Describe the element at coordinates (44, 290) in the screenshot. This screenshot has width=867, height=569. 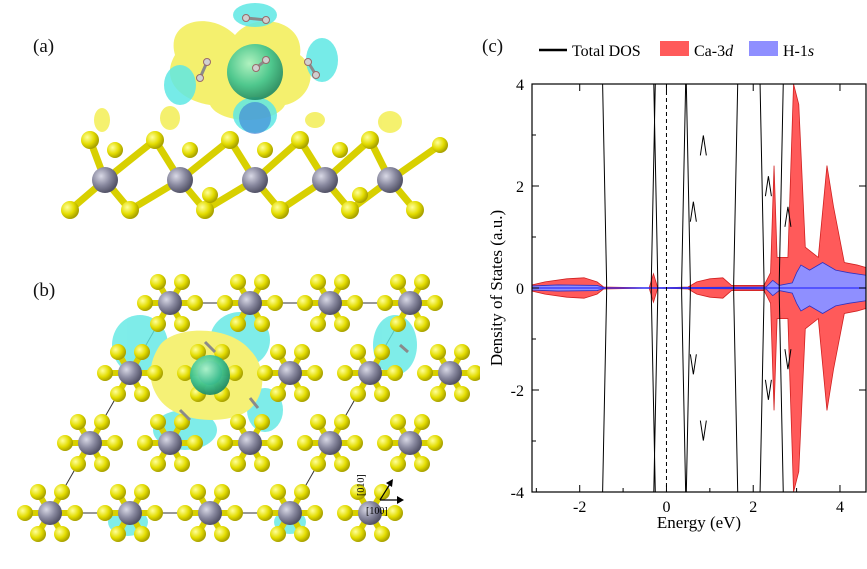
I see `panel-label-b: (b)` at that location.